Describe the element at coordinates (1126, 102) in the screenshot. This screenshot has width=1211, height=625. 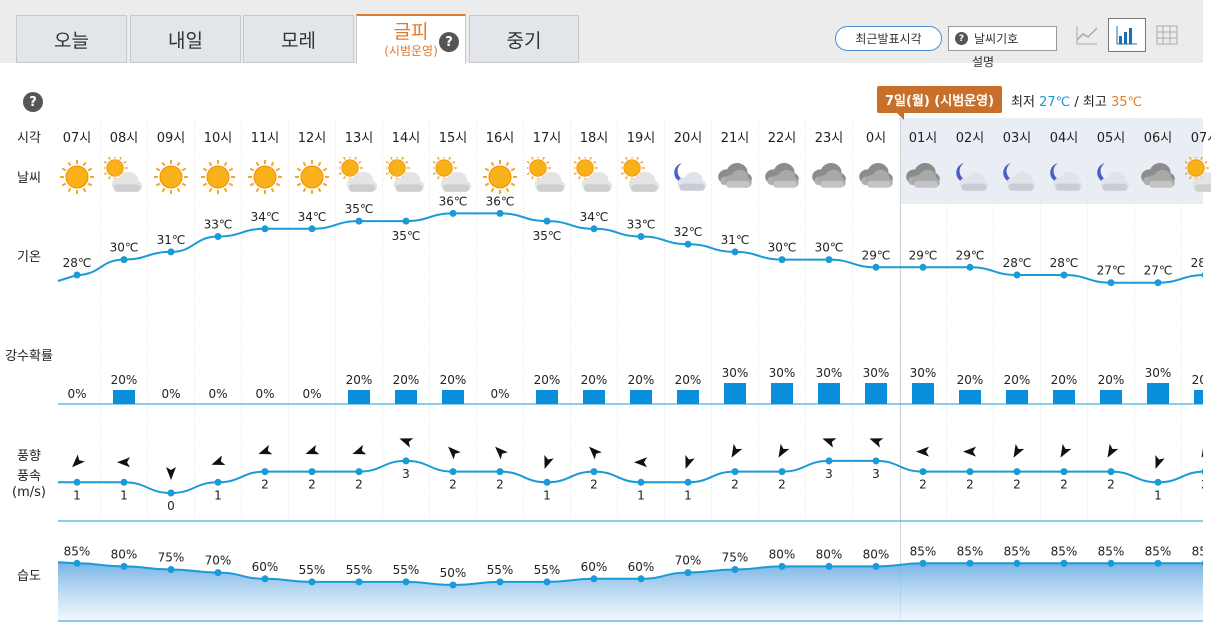
I see `max-temp: 35℃` at that location.